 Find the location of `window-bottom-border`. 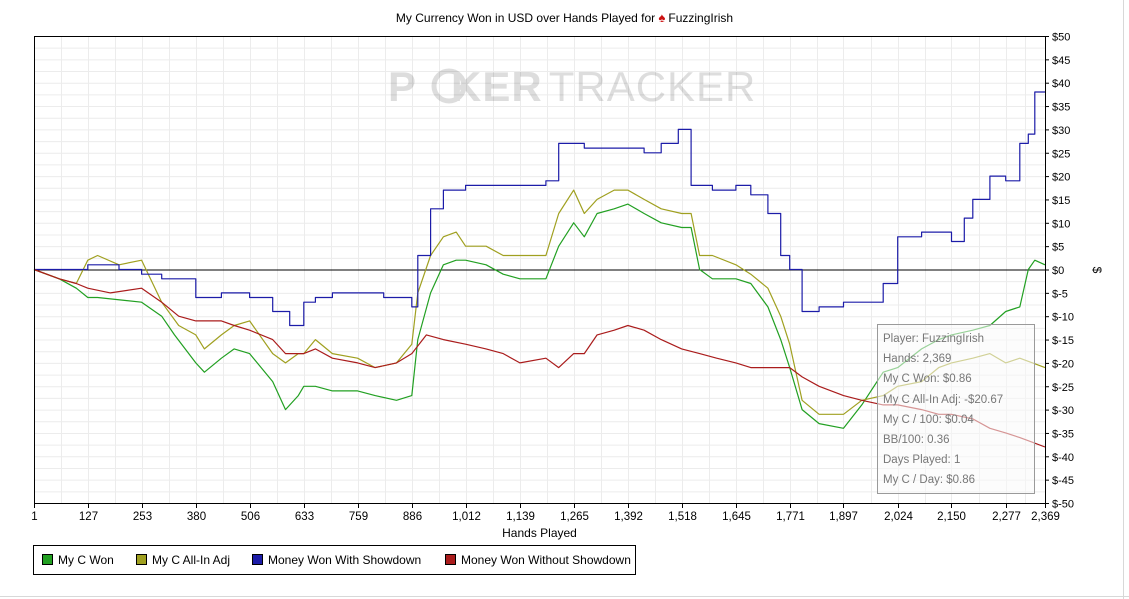

window-bottom-border is located at coordinates (564, 596).